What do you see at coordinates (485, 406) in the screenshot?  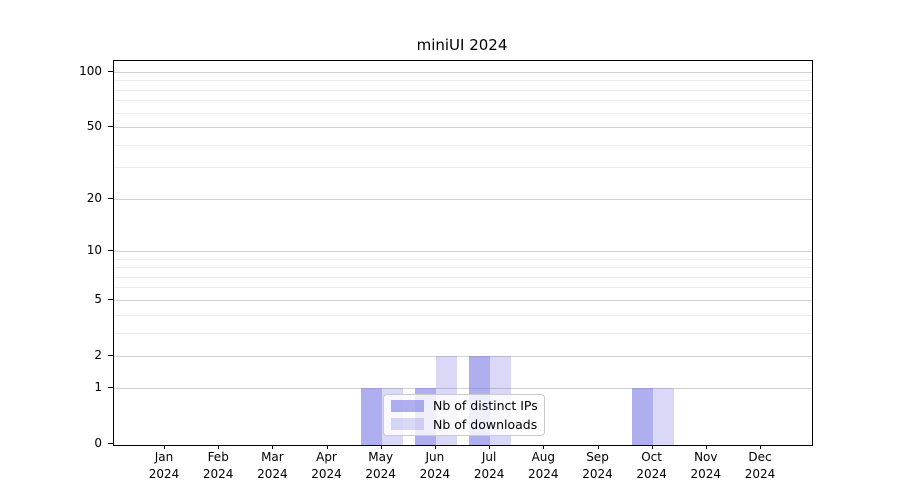 I see `legend-label-distinct-ips: Nb of distinct IPs` at bounding box center [485, 406].